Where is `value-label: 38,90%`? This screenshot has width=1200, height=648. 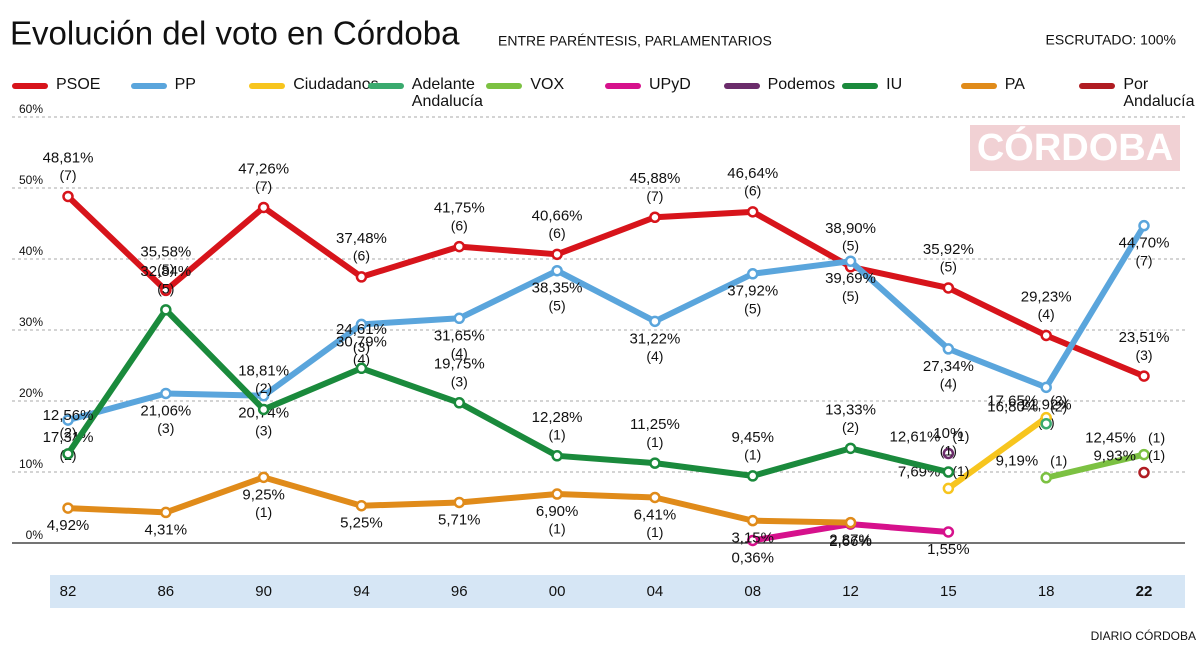
value-label: 38,90% is located at coordinates (850, 228).